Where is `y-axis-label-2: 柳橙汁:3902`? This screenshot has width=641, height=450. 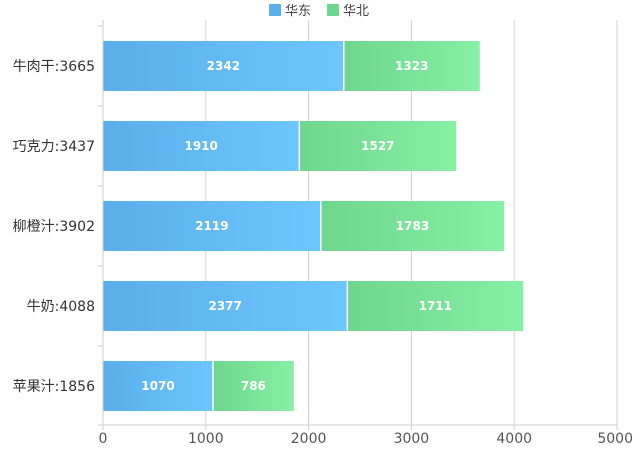 y-axis-label-2: 柳橙汁:3902 is located at coordinates (54, 226).